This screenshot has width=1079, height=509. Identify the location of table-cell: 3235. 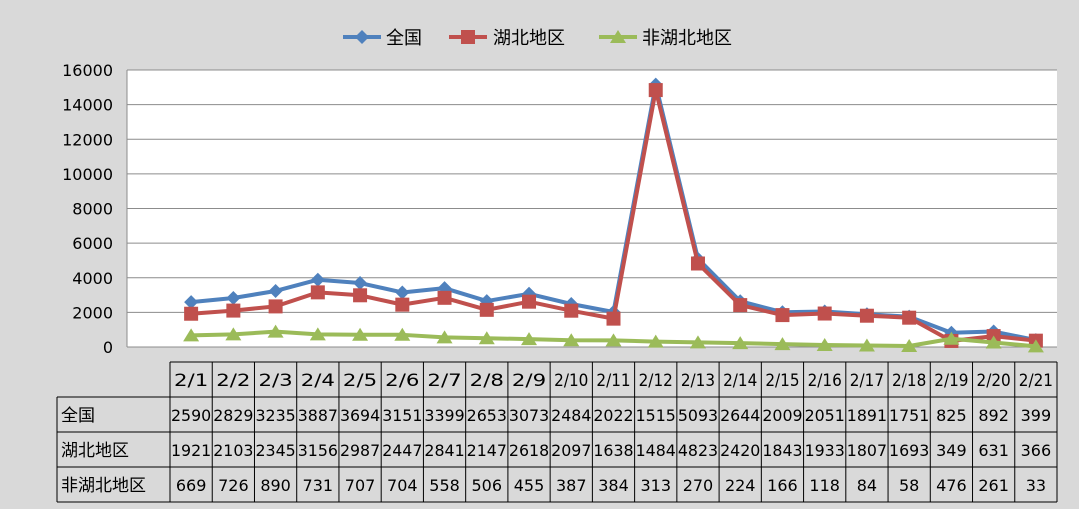
(275, 415).